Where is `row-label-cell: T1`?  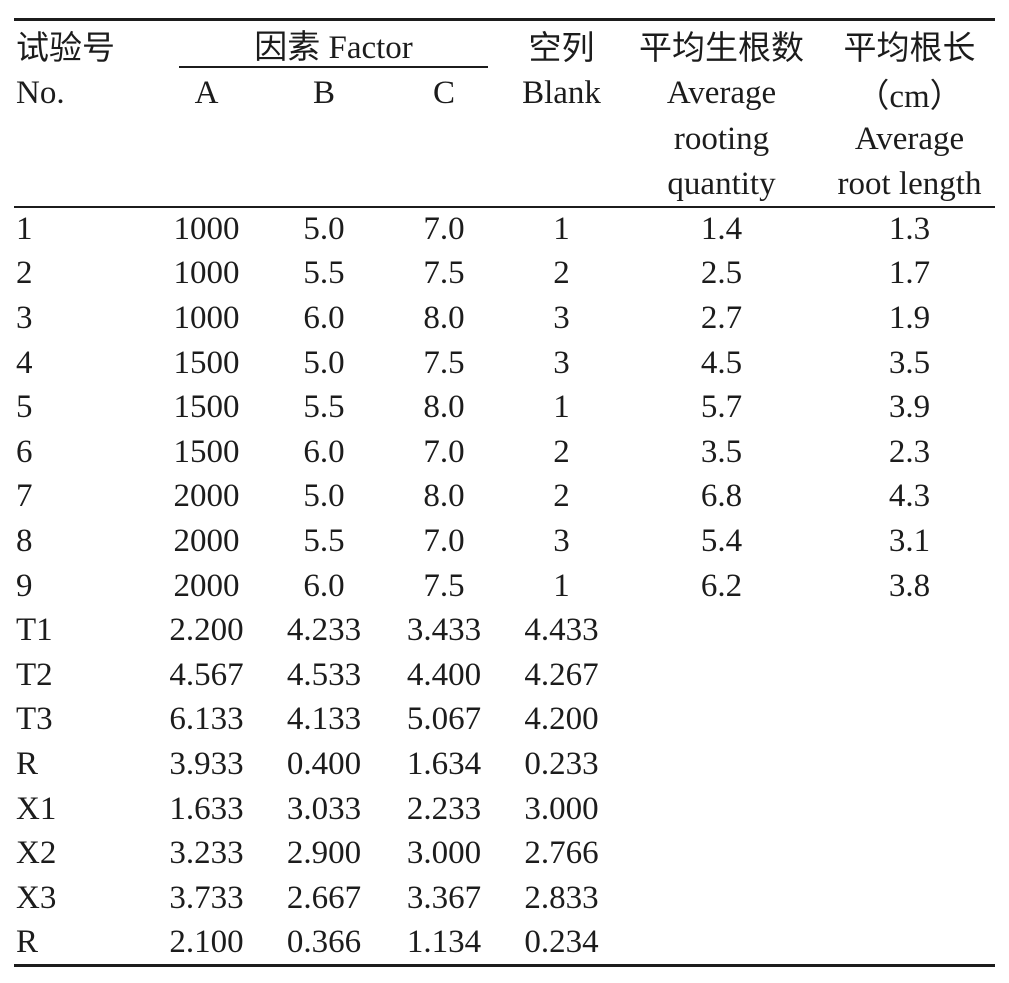
row-label-cell: T1 is located at coordinates (34, 630).